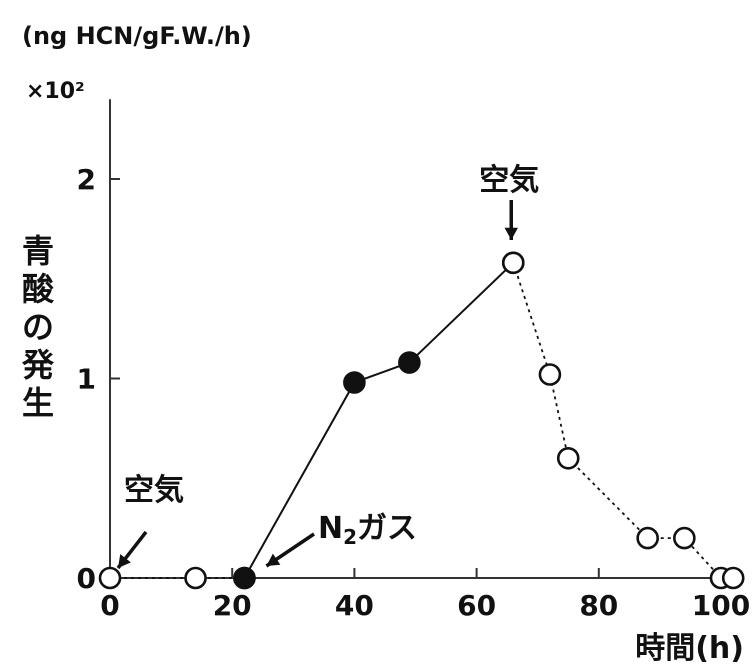 The height and width of the screenshot is (669, 756). Describe the element at coordinates (598, 605) in the screenshot. I see `x-tick-label: 80` at that location.